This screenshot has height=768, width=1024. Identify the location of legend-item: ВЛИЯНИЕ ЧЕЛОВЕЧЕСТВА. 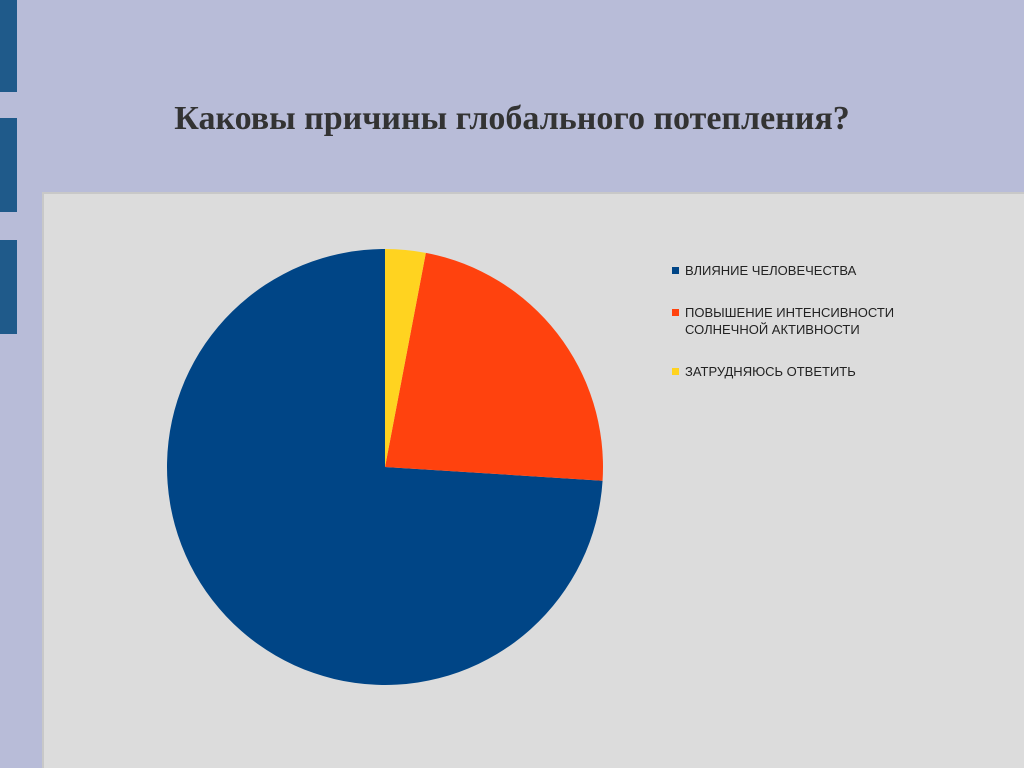
(792, 270).